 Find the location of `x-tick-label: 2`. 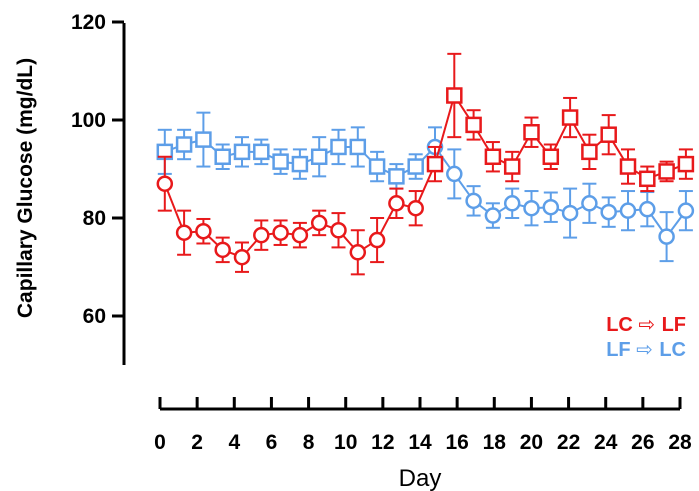

x-tick-label: 2 is located at coordinates (197, 442).